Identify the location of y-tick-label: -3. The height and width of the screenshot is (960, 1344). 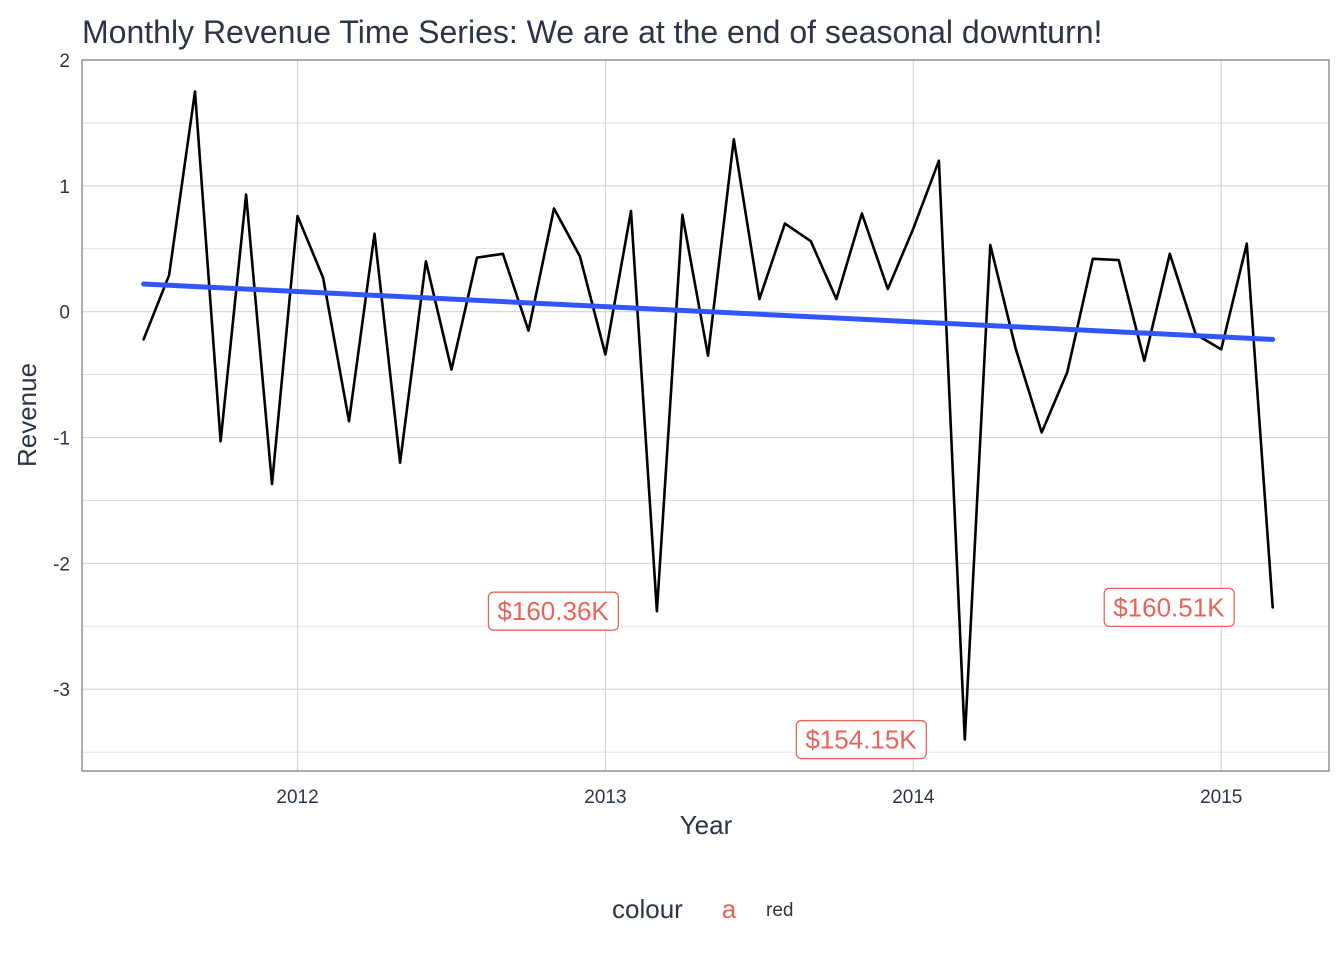
(61, 690).